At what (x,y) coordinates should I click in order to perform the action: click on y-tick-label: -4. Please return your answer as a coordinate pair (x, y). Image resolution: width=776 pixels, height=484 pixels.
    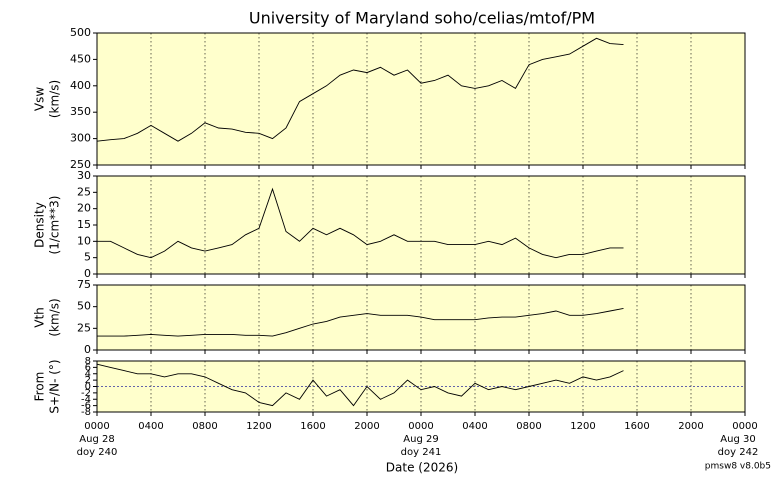
    Looking at the image, I should click on (86, 399).